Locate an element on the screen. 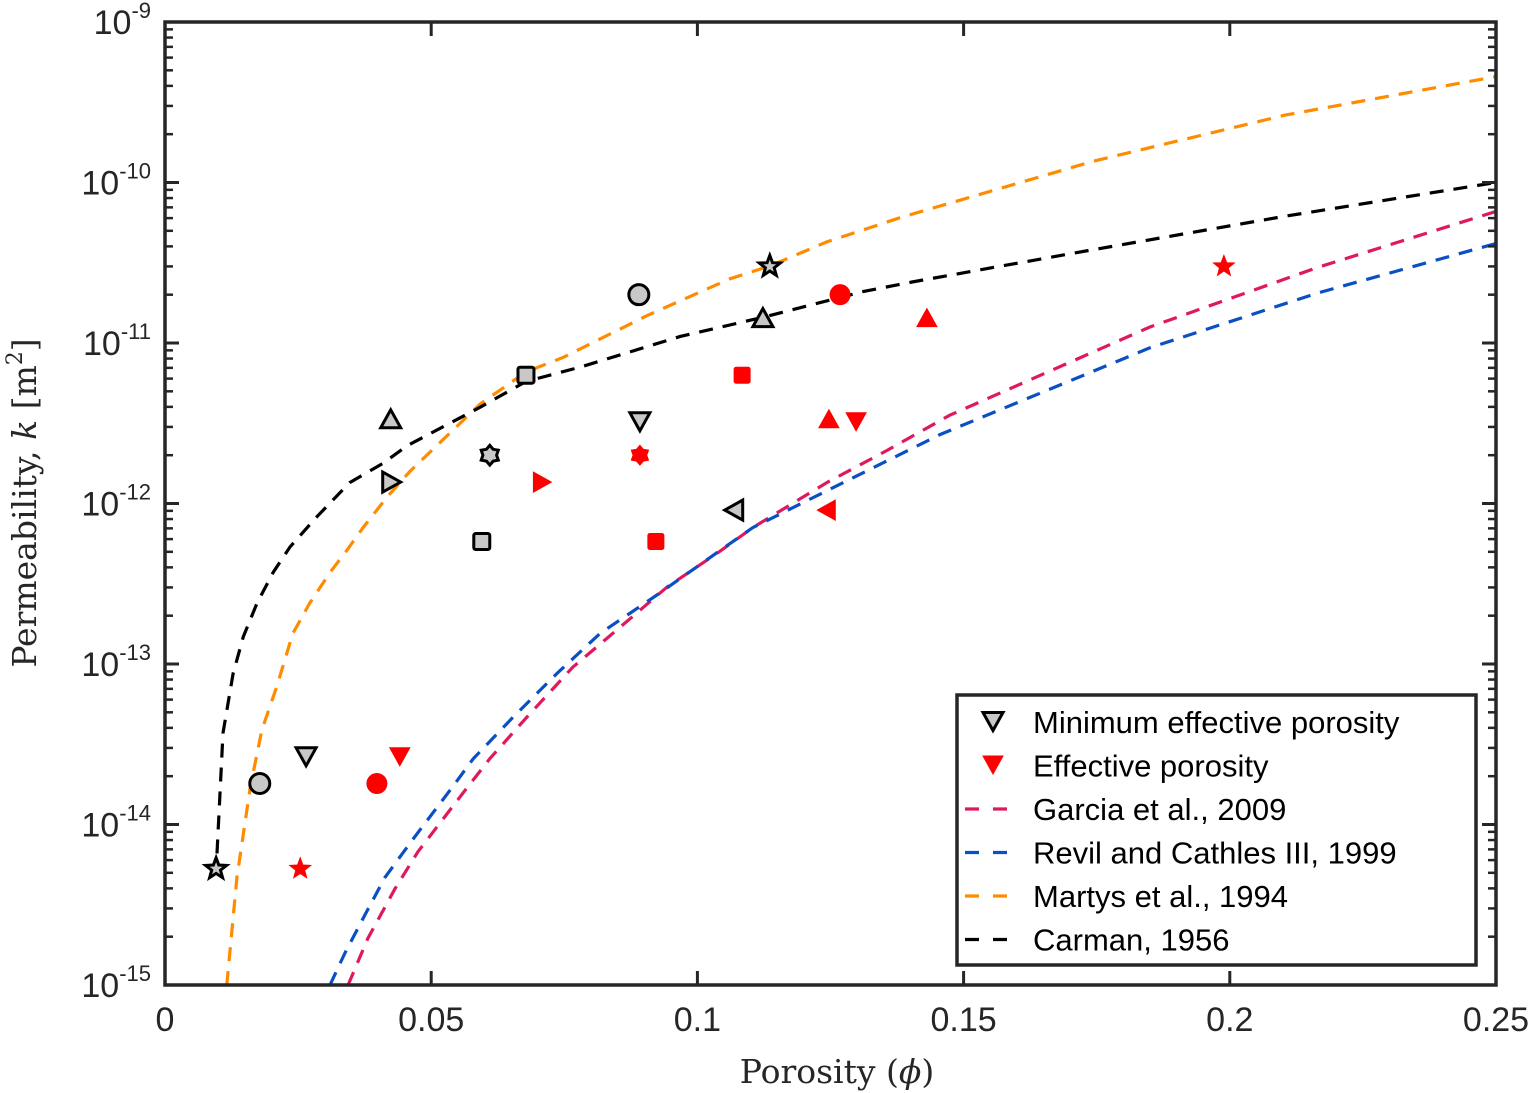 The width and height of the screenshot is (1533, 1093). legend-item-carman-1956: Carman, 1956 is located at coordinates (1097, 940).